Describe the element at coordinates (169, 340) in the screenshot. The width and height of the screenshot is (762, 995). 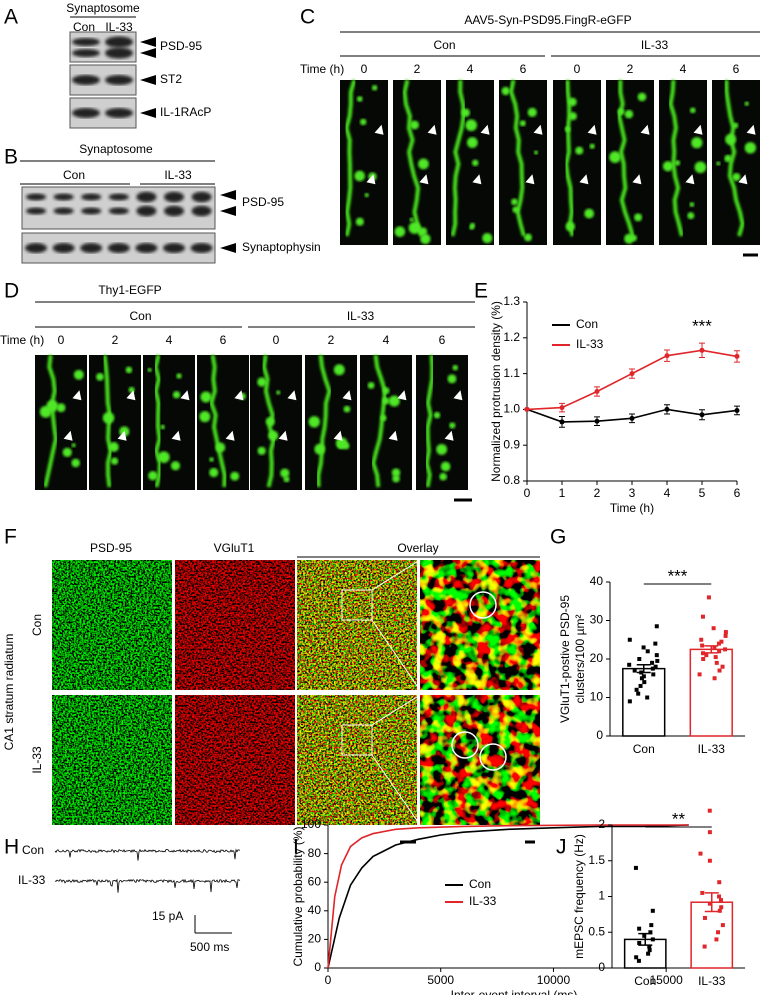
I see `time-tick: 4` at that location.